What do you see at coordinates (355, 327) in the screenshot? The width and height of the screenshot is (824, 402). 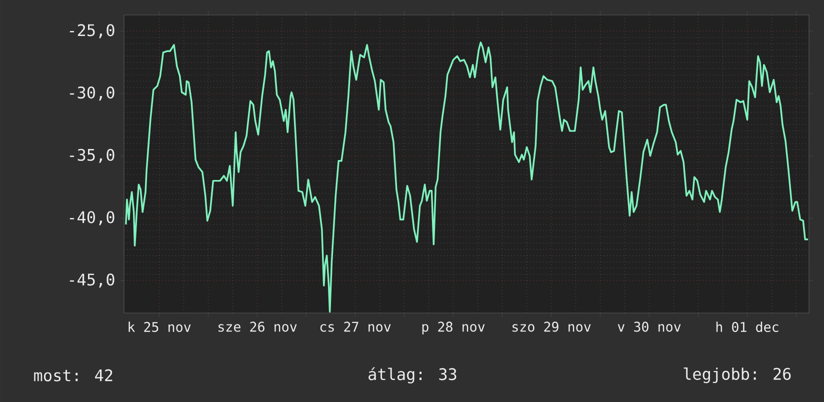 I see `x-tick-label: cs 27 nov` at bounding box center [355, 327].